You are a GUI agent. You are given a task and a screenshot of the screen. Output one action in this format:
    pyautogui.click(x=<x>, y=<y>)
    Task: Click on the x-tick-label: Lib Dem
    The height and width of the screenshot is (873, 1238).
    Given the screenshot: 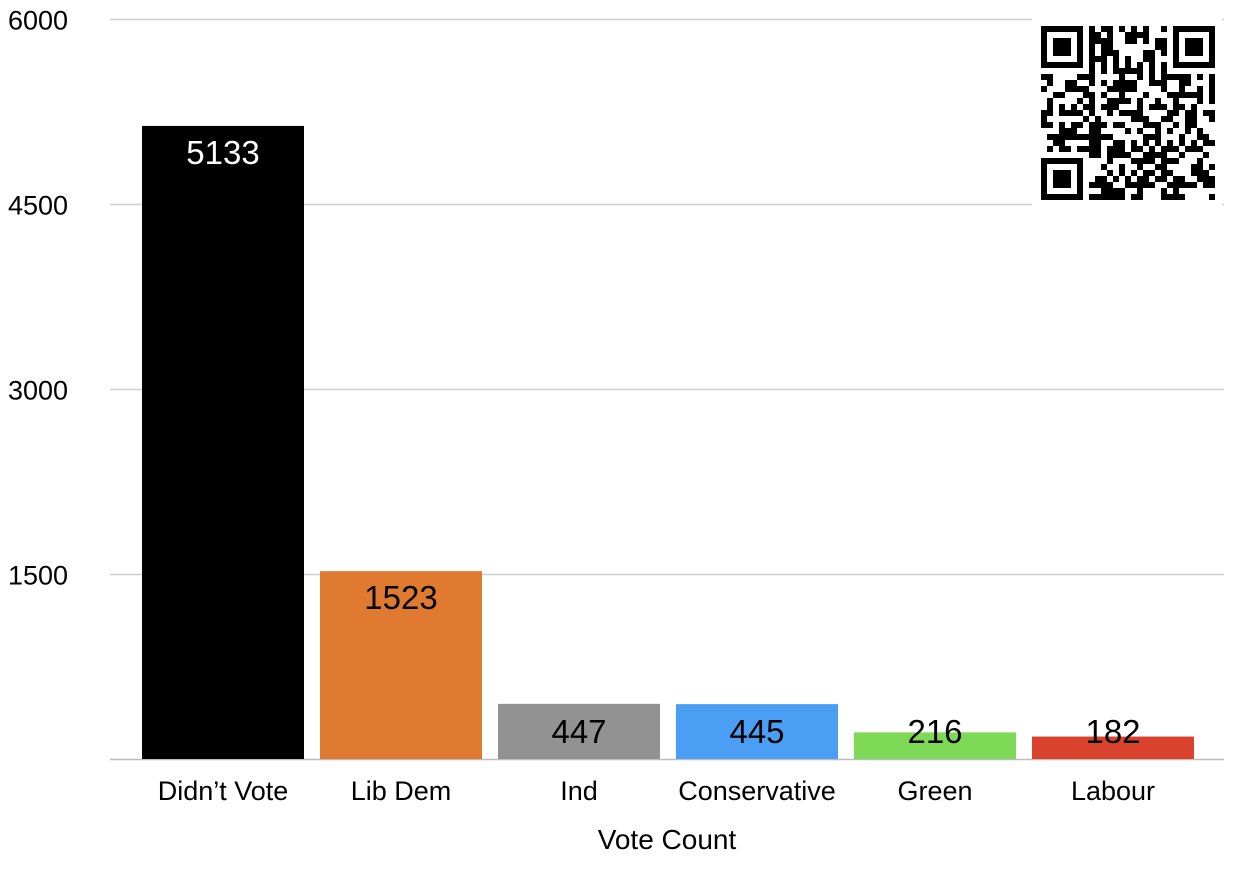 What is the action you would take?
    pyautogui.click(x=401, y=791)
    